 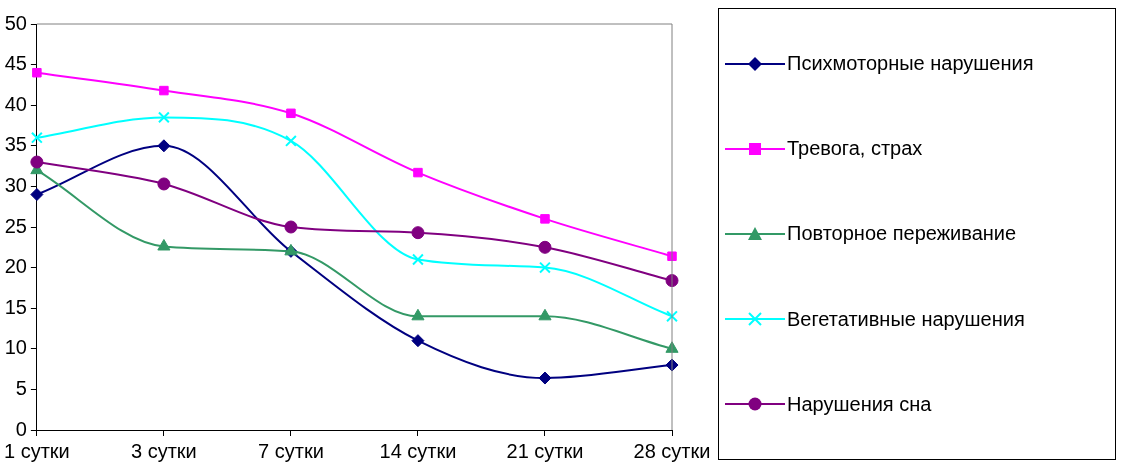 What do you see at coordinates (15, 63) in the screenshot?
I see `y-tick-label: 45` at bounding box center [15, 63].